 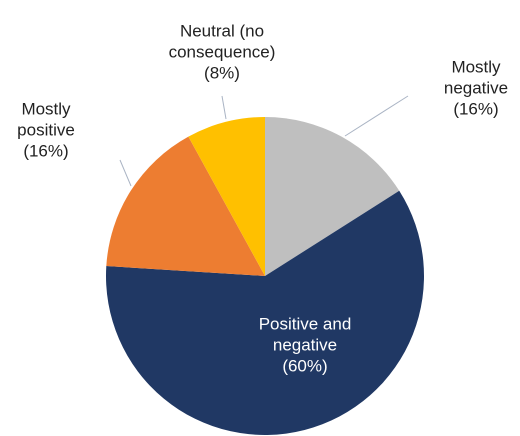 What do you see at coordinates (46, 119) in the screenshot?
I see `category-label: Mostly positive` at bounding box center [46, 119].